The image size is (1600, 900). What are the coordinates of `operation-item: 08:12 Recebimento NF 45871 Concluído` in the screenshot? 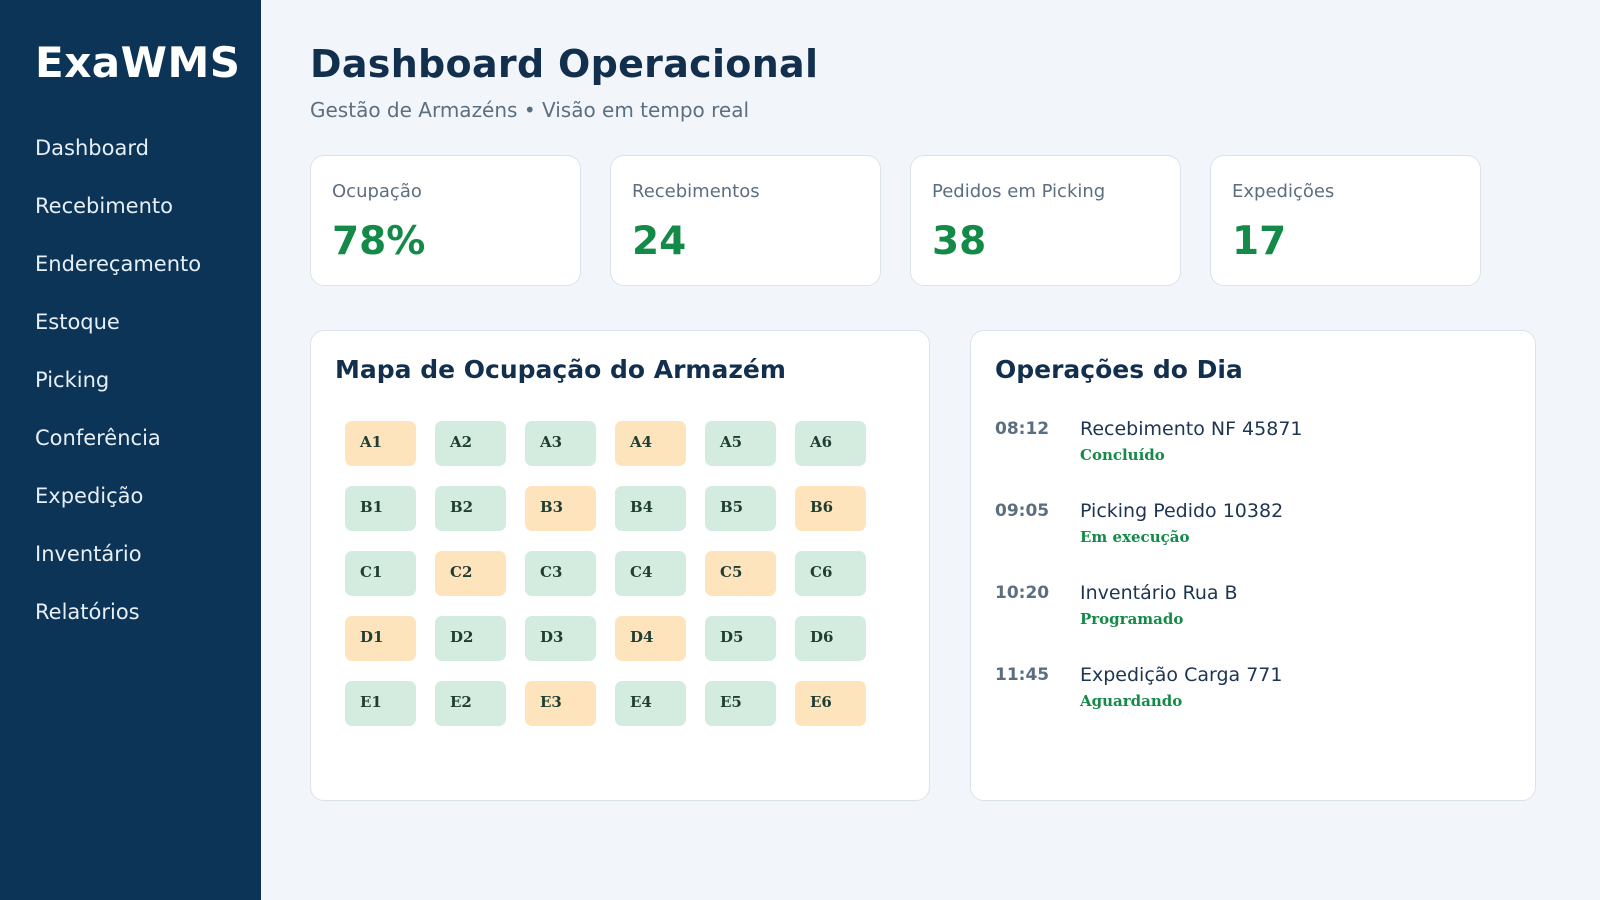 It's located at (1255, 459).